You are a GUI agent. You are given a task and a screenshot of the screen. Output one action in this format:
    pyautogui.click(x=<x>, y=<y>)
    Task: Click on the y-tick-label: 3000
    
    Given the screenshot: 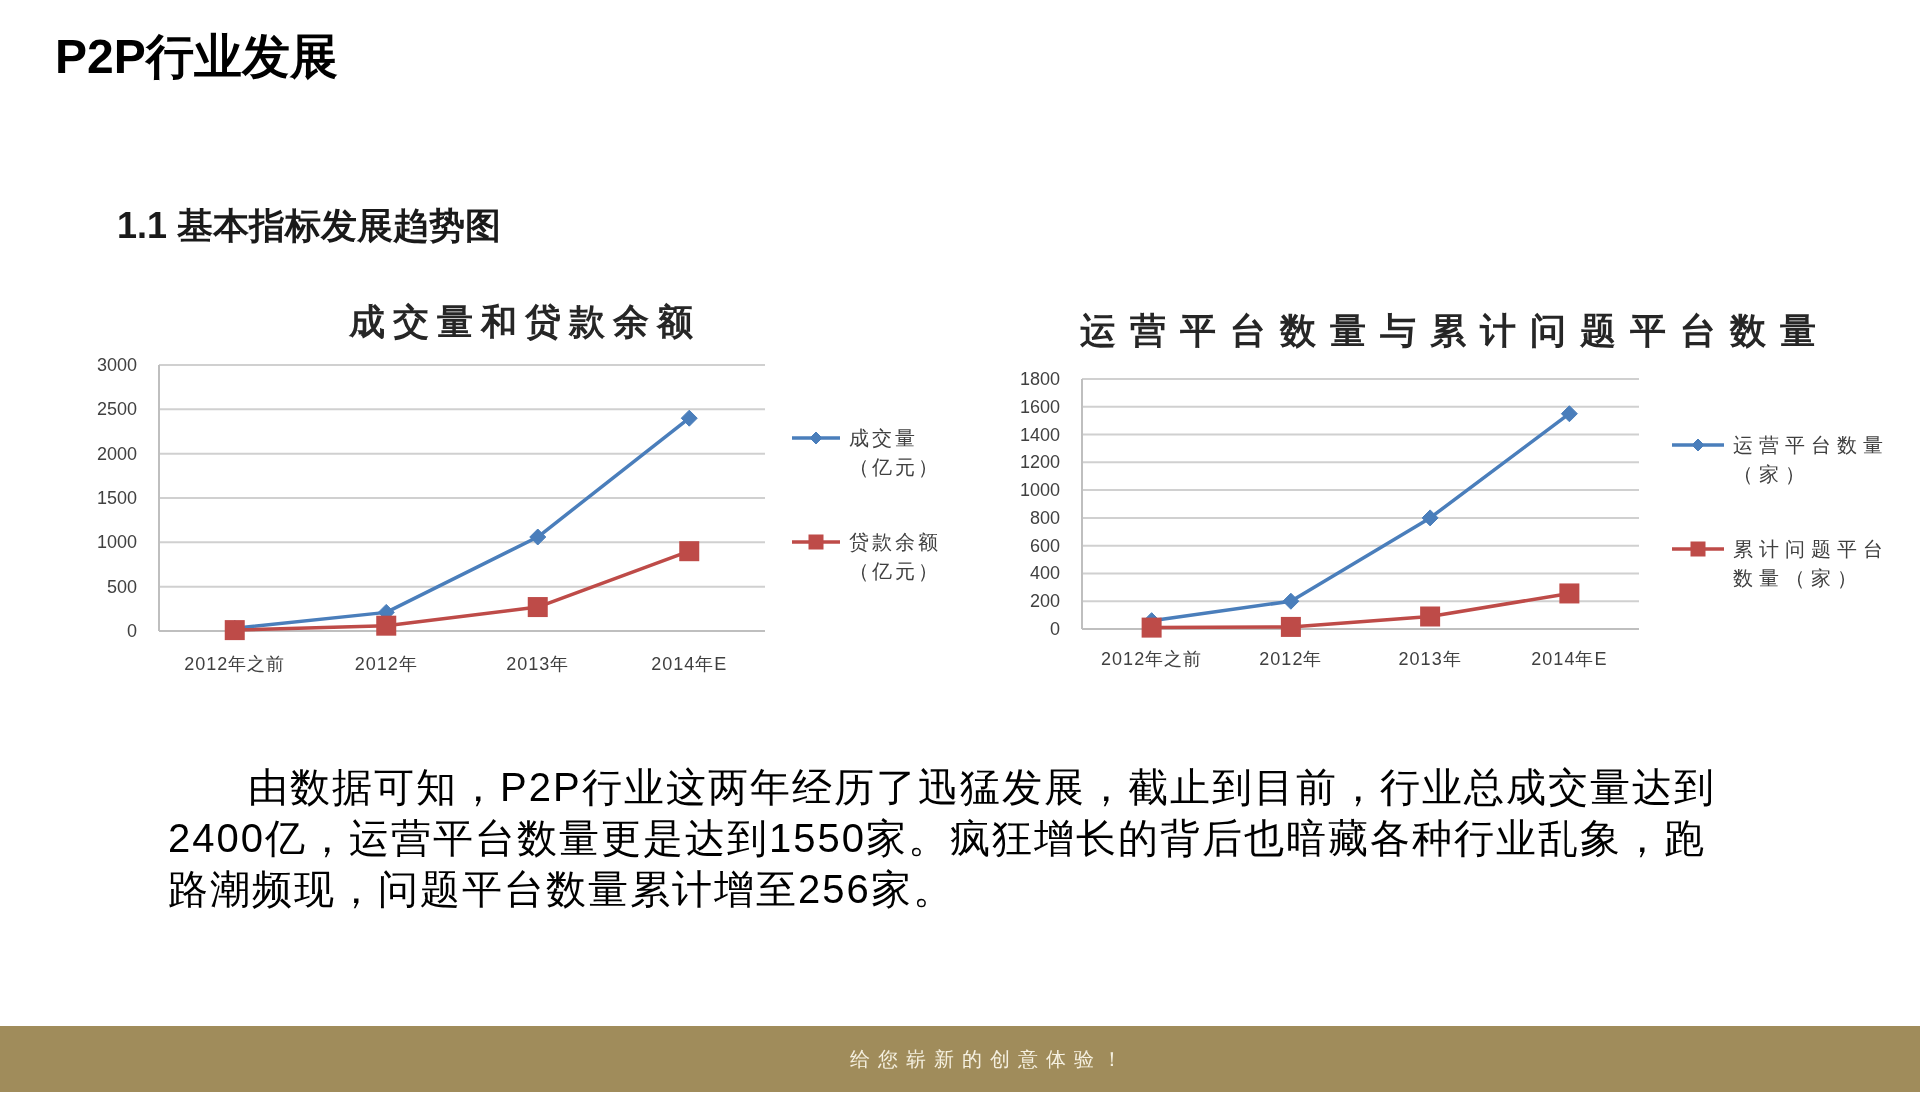 What is the action you would take?
    pyautogui.click(x=116, y=365)
    